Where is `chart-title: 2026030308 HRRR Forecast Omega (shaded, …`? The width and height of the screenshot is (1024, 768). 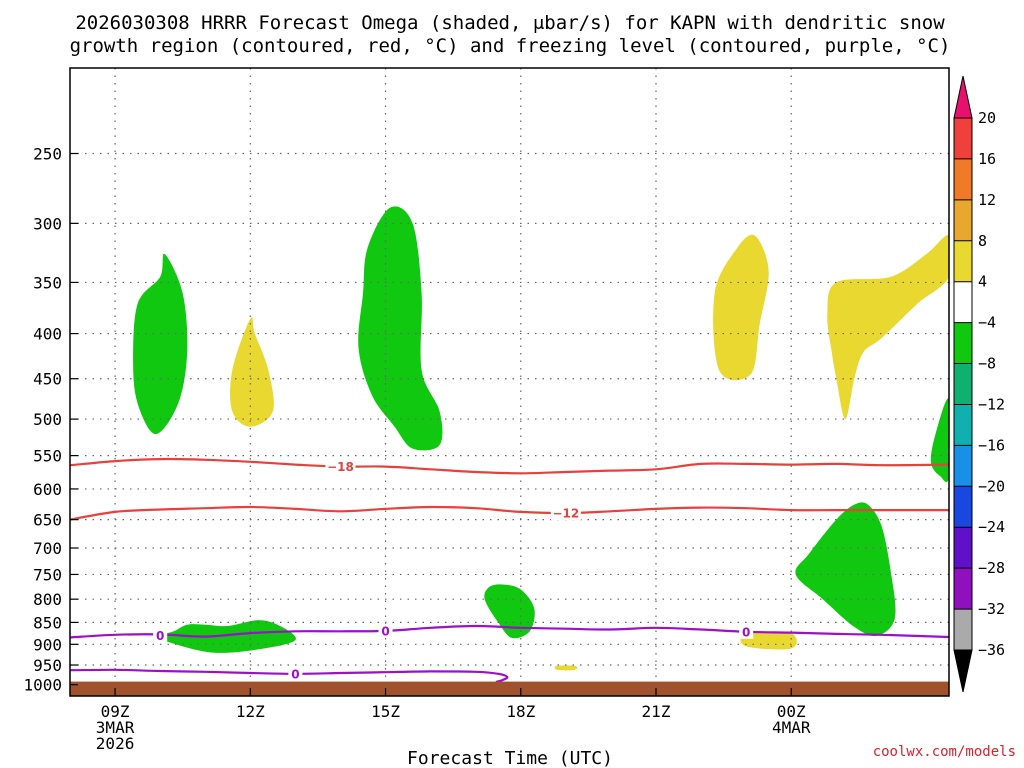 chart-title: 2026030308 HRRR Forecast Omega (shaded, … is located at coordinates (510, 34).